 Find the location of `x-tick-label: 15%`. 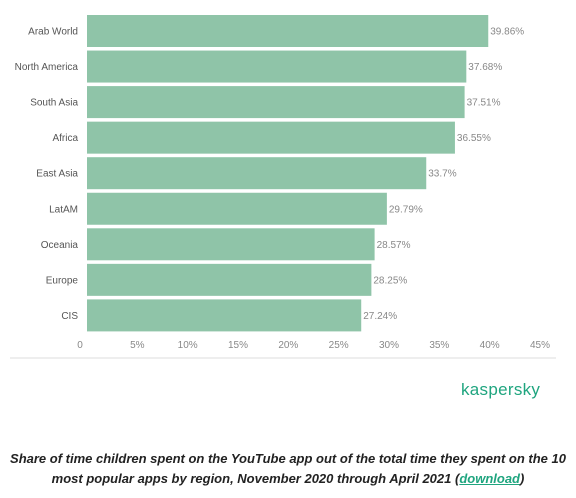

x-tick-label: 15% is located at coordinates (238, 345).